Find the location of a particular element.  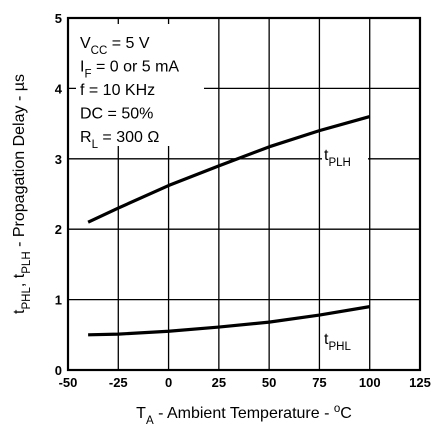

text-part: DC = 50% is located at coordinates (116, 114).